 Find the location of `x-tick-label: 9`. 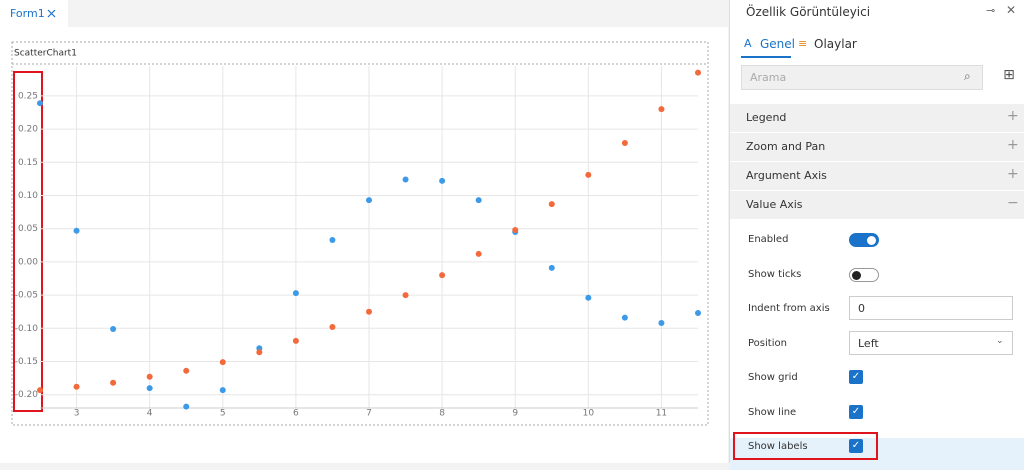

x-tick-label: 9 is located at coordinates (515, 414).